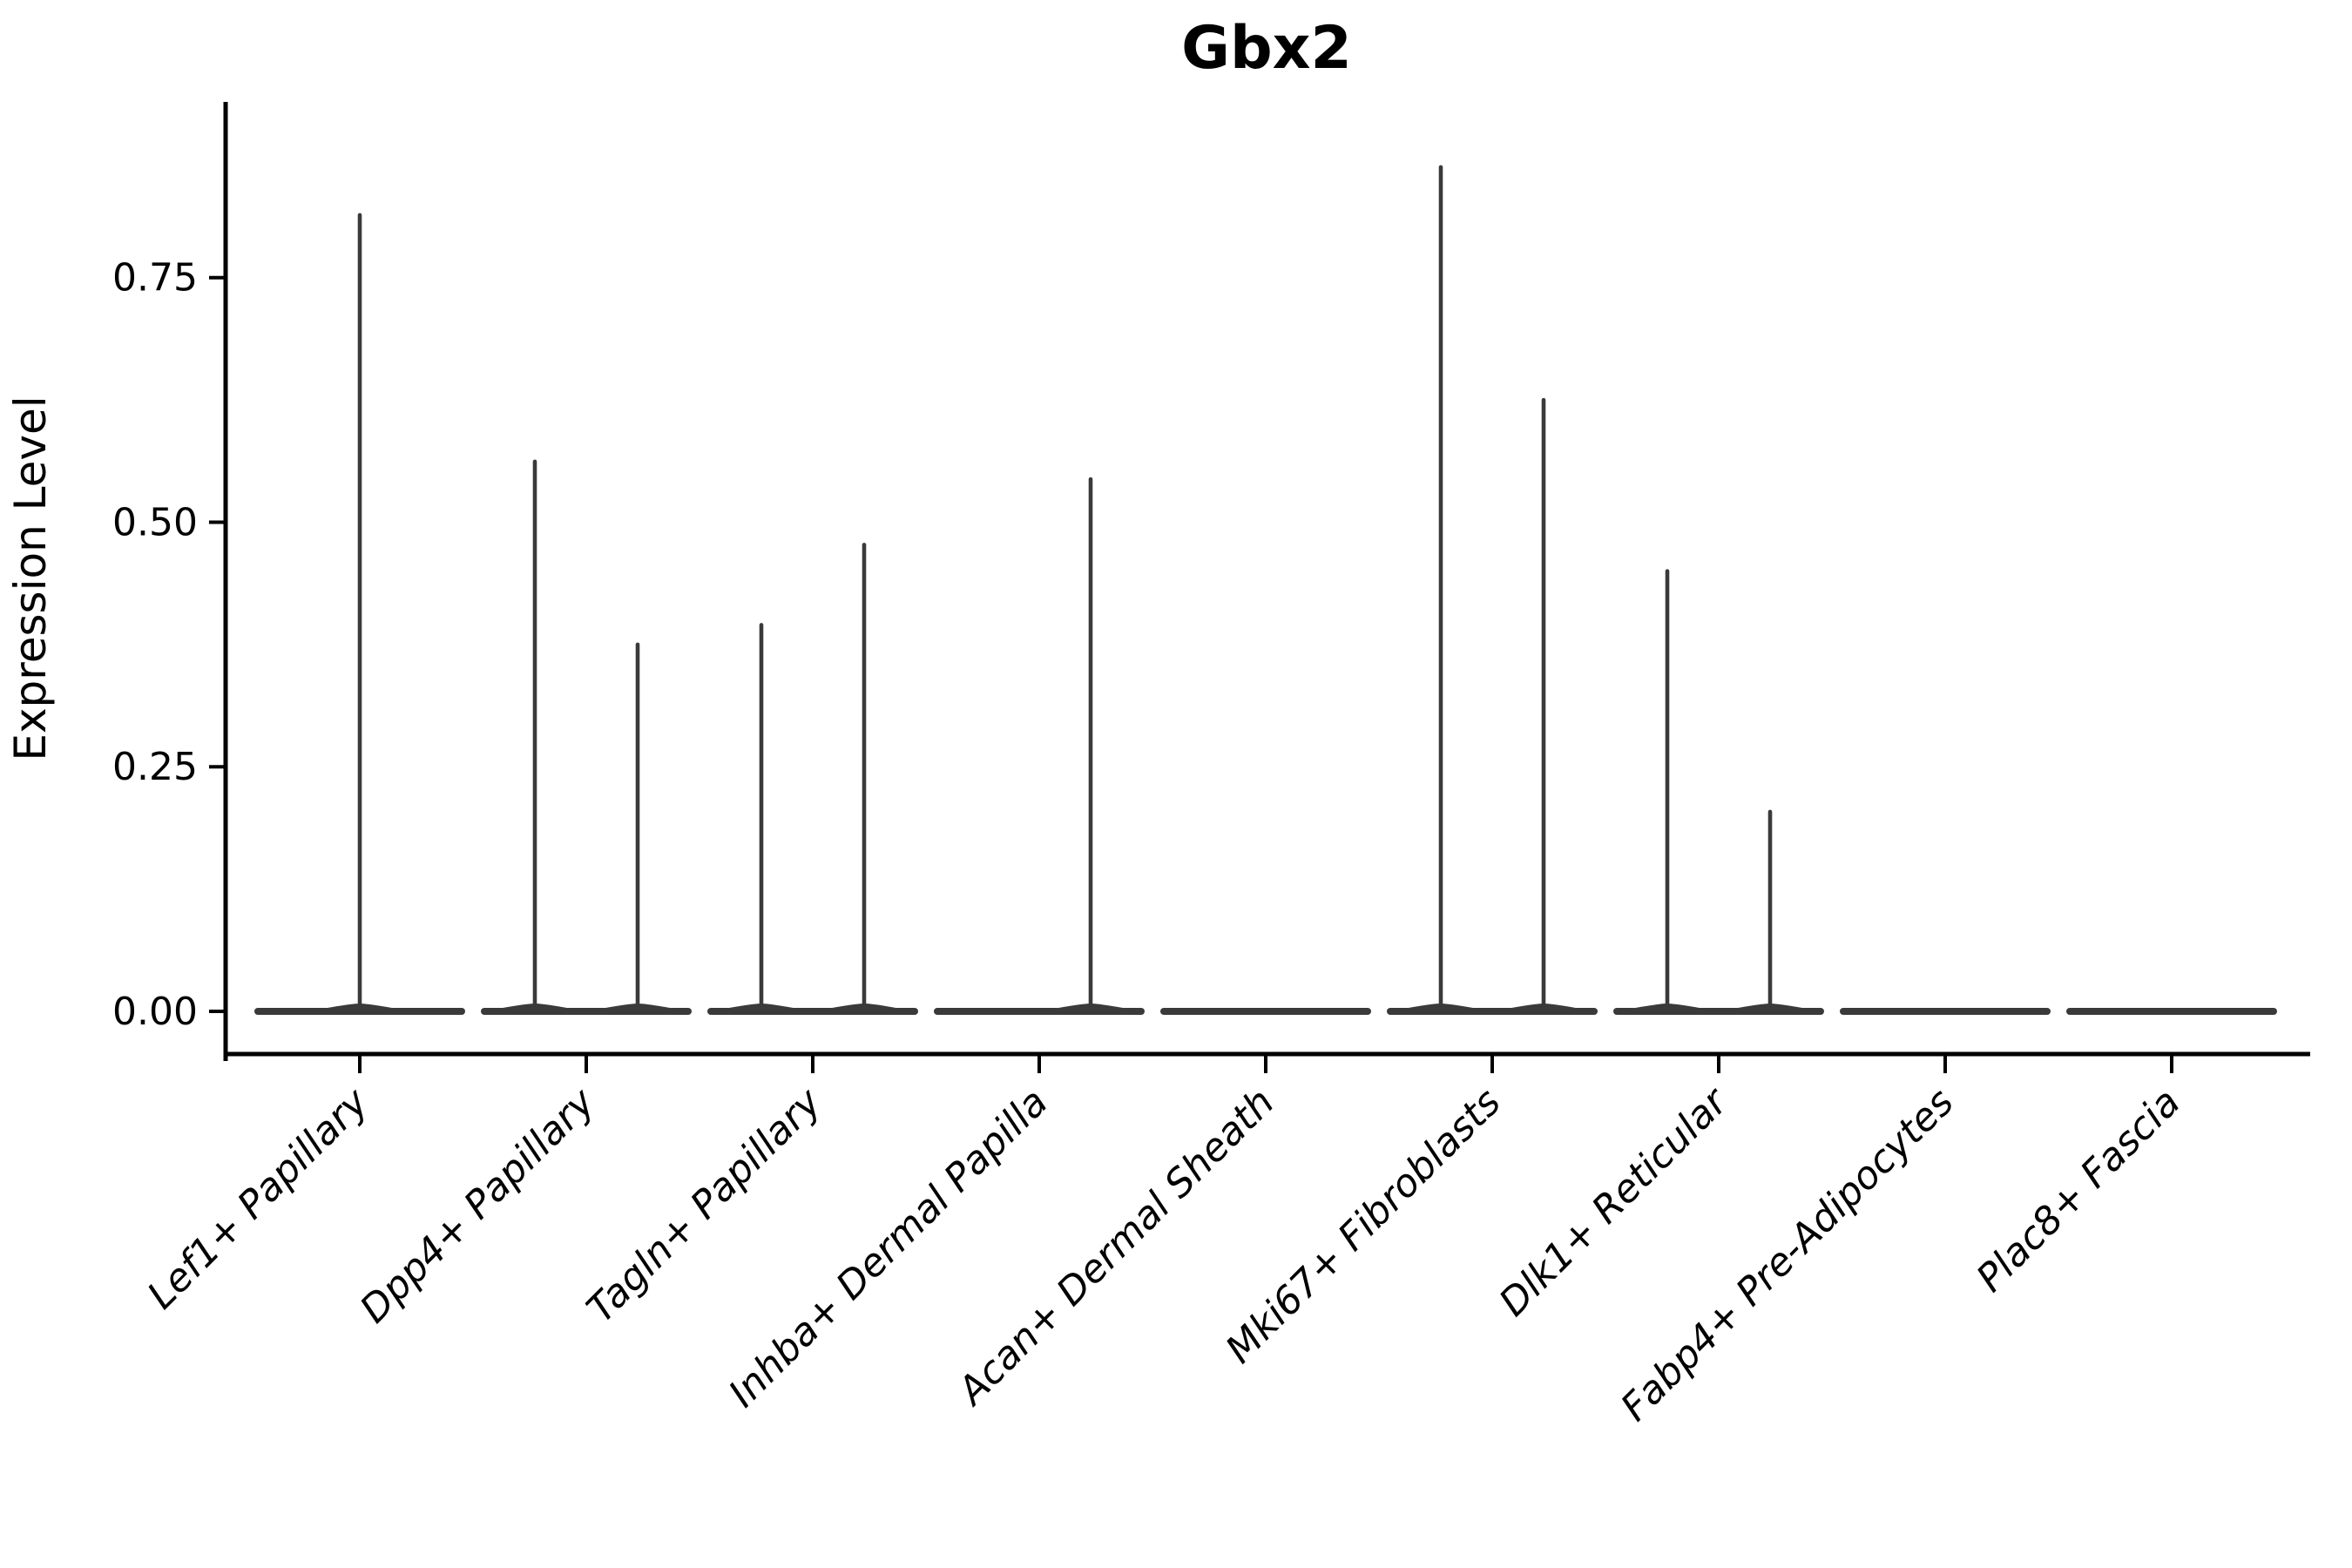 This screenshot has height=1568, width=2352. What do you see at coordinates (1614, 1201) in the screenshot?
I see `x-tick-label: Dlk1+ Reticular` at bounding box center [1614, 1201].